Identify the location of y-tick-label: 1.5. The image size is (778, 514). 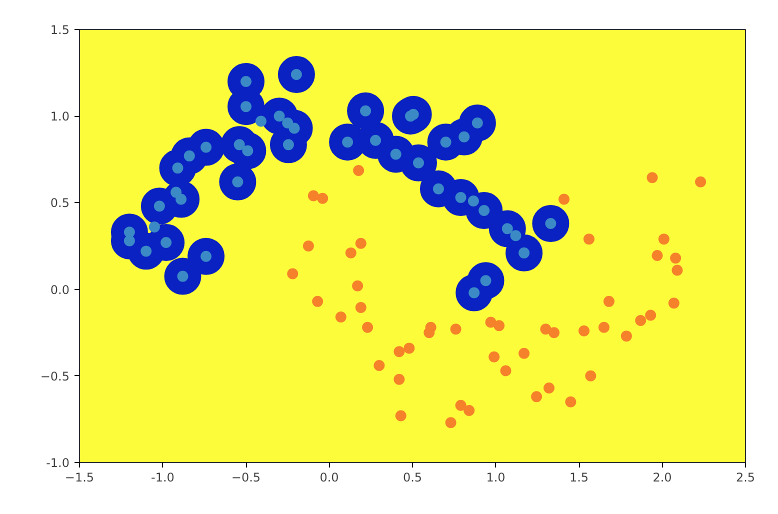
(60, 30).